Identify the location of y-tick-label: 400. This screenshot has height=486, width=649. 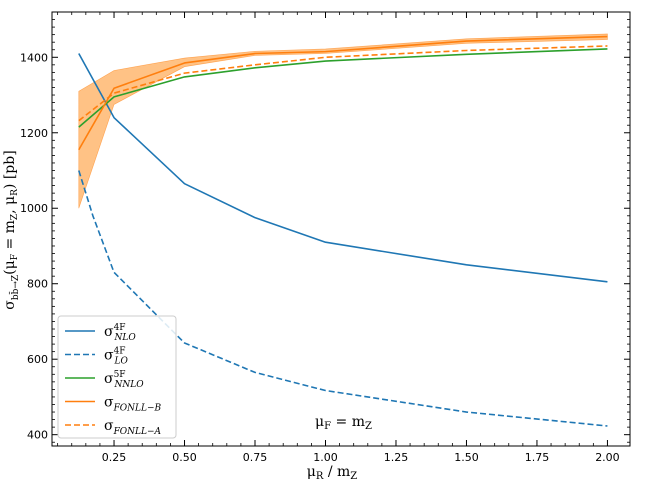
(37, 435).